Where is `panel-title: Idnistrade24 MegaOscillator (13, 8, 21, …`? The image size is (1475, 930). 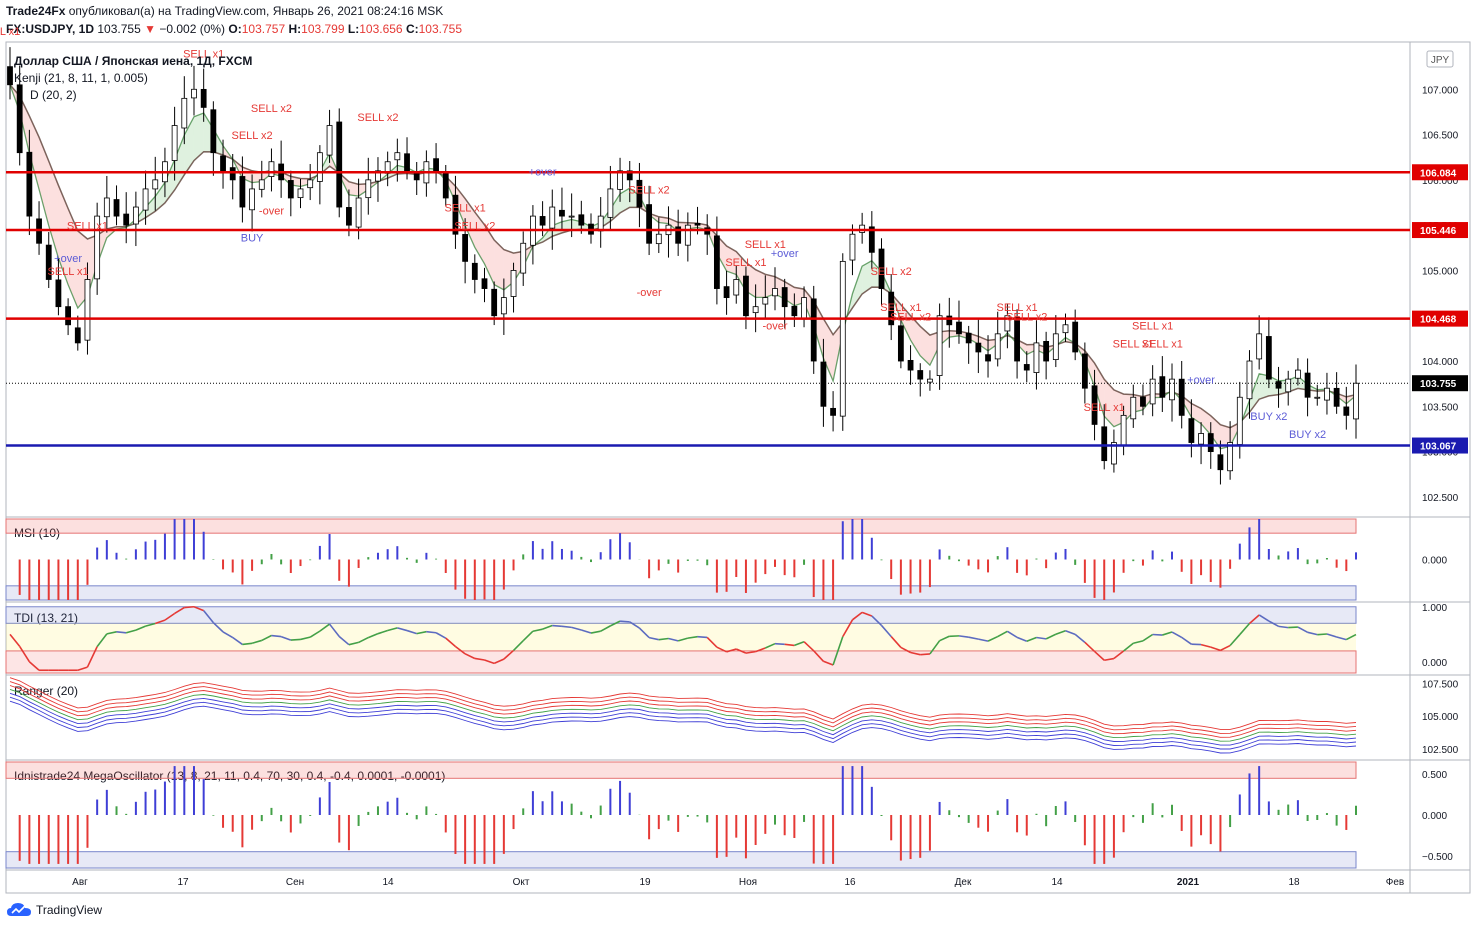 panel-title: Idnistrade24 MegaOscillator (13, 8, 21, … is located at coordinates (229, 776).